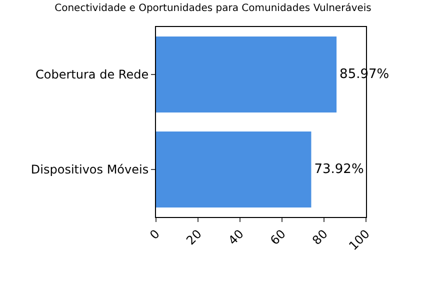 This screenshot has height=282, width=426. Describe the element at coordinates (359, 239) in the screenshot. I see `x-tick-label: 100` at that location.